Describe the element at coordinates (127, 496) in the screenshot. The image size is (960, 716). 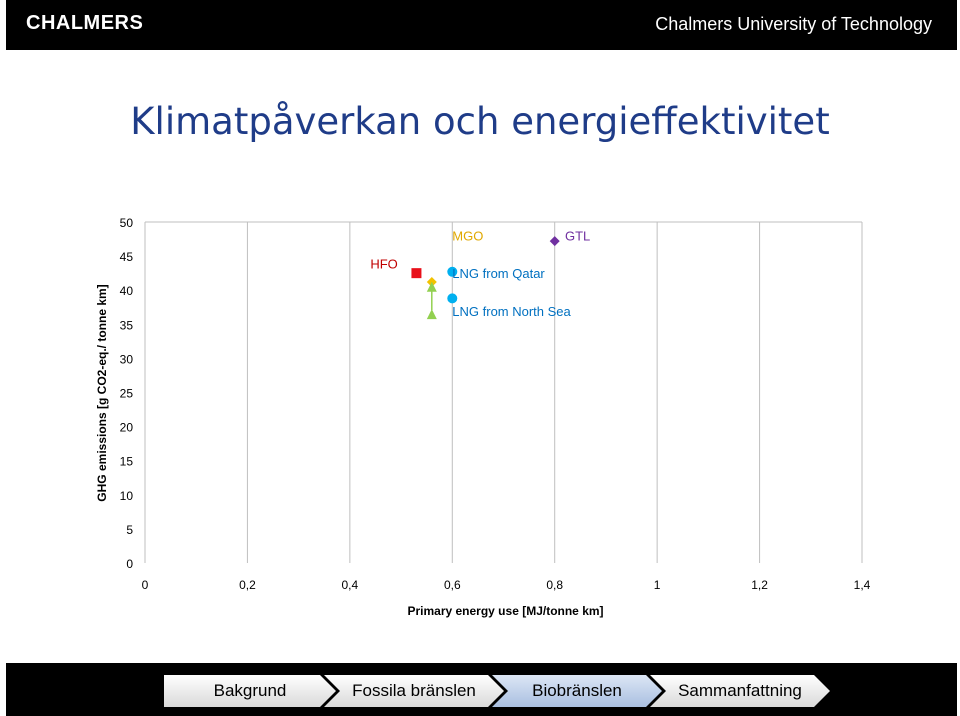
I see `y-tick-label: 10` at that location.